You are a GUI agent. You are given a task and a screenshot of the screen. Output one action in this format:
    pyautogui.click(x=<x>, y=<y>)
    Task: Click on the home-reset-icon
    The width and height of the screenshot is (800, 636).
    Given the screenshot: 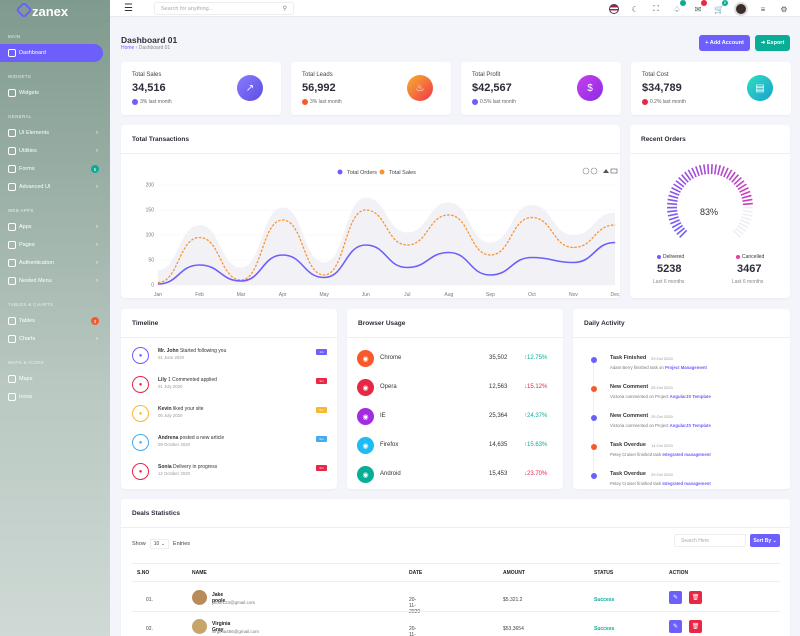 What is the action you would take?
    pyautogui.click(x=606, y=171)
    